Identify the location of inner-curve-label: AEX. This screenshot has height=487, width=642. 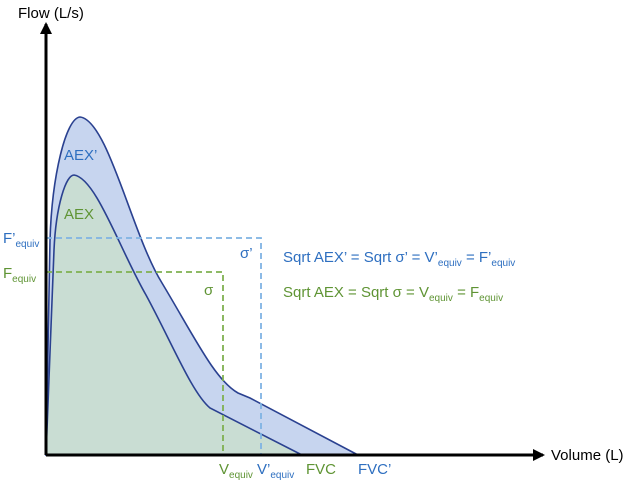
(79, 214).